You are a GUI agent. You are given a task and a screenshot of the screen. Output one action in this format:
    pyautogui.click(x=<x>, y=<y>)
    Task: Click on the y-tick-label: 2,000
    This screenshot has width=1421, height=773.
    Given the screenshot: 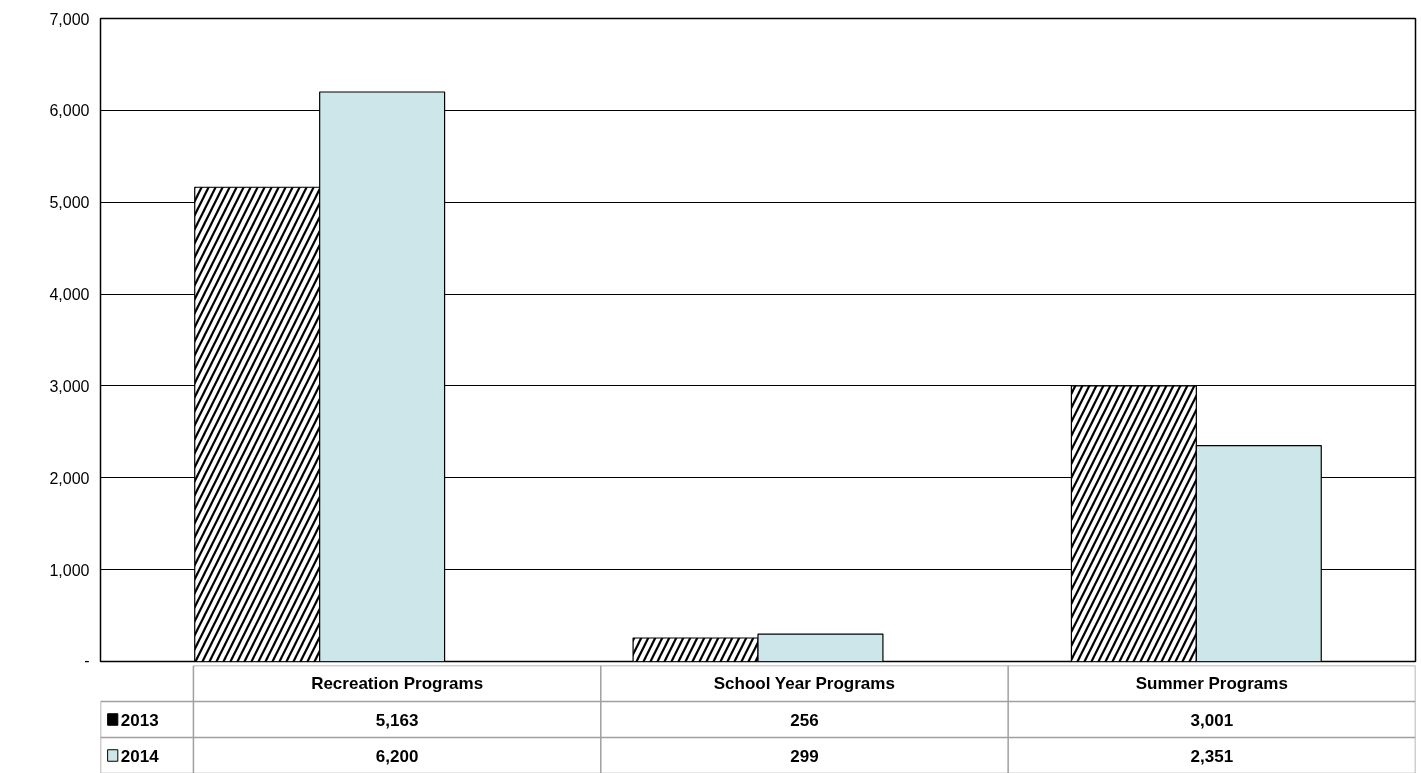 What is the action you would take?
    pyautogui.click(x=69, y=478)
    